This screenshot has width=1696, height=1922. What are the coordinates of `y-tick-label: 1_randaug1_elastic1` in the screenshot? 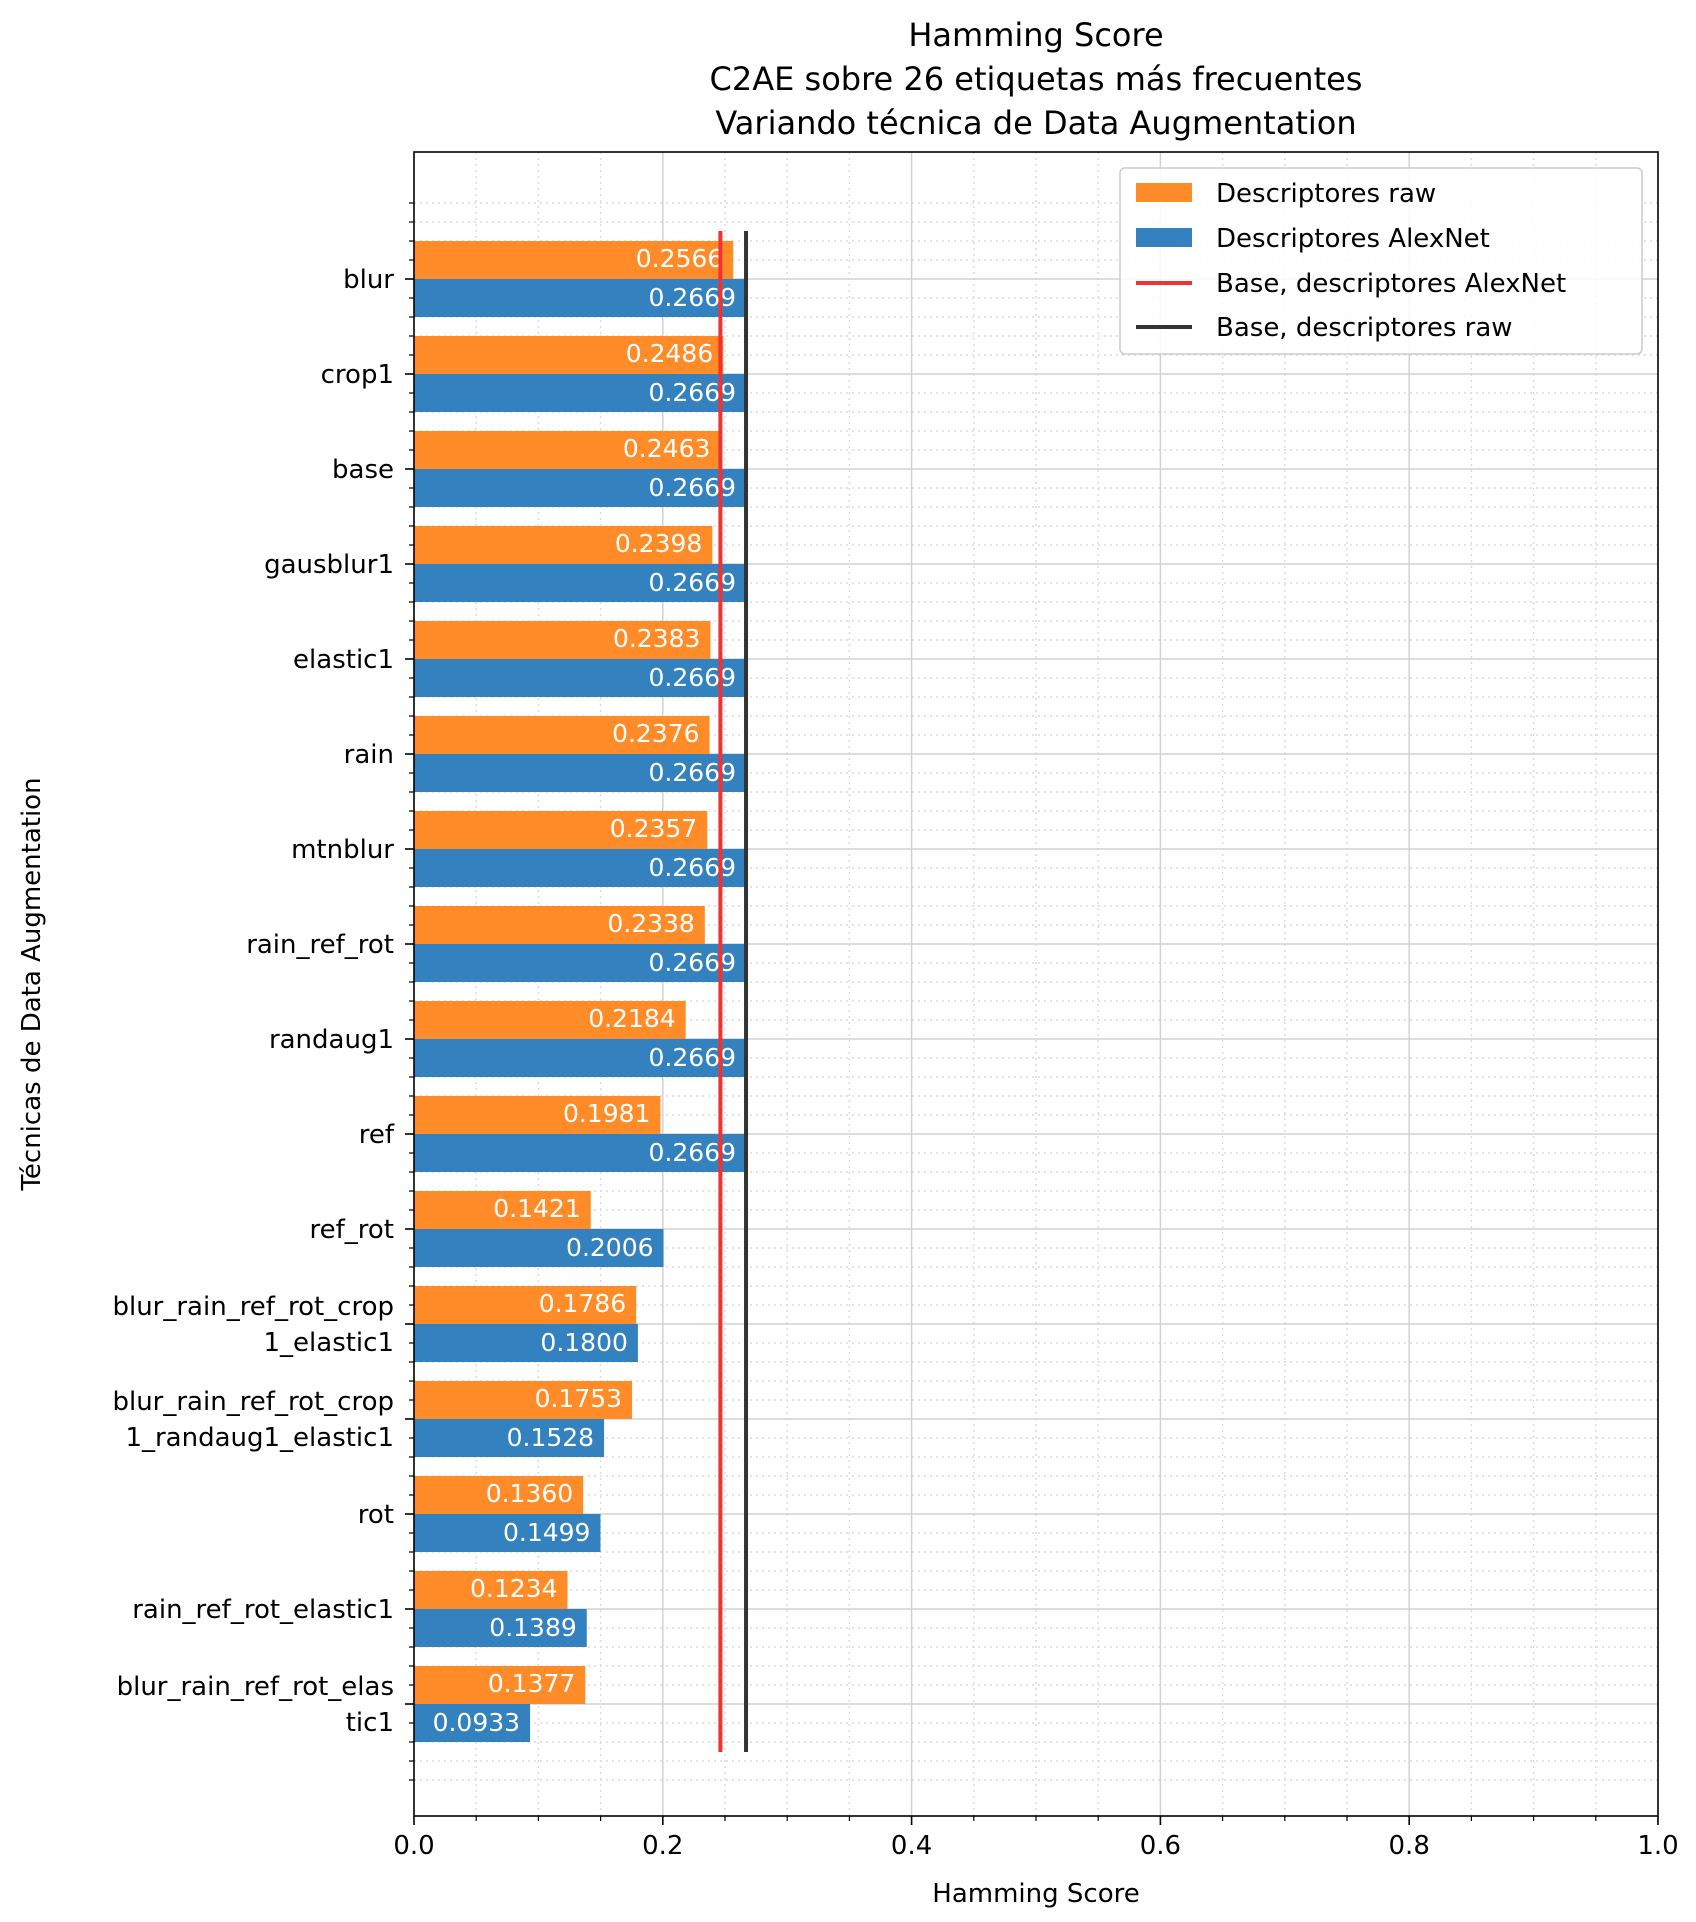 It's located at (259, 1438).